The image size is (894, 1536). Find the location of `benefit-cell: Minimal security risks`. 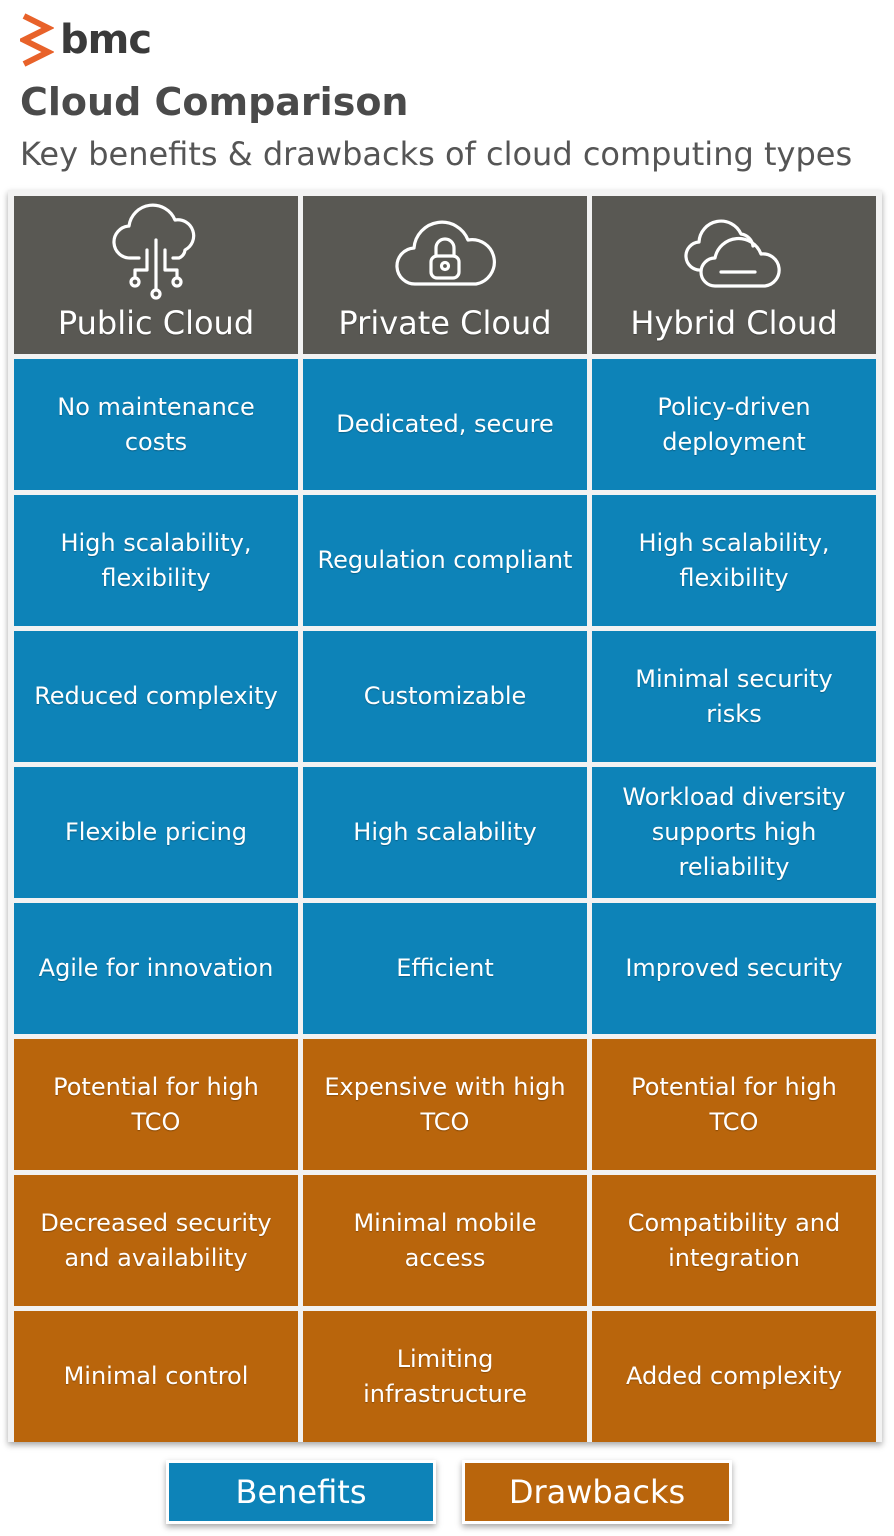

benefit-cell: Minimal security risks is located at coordinates (734, 696).